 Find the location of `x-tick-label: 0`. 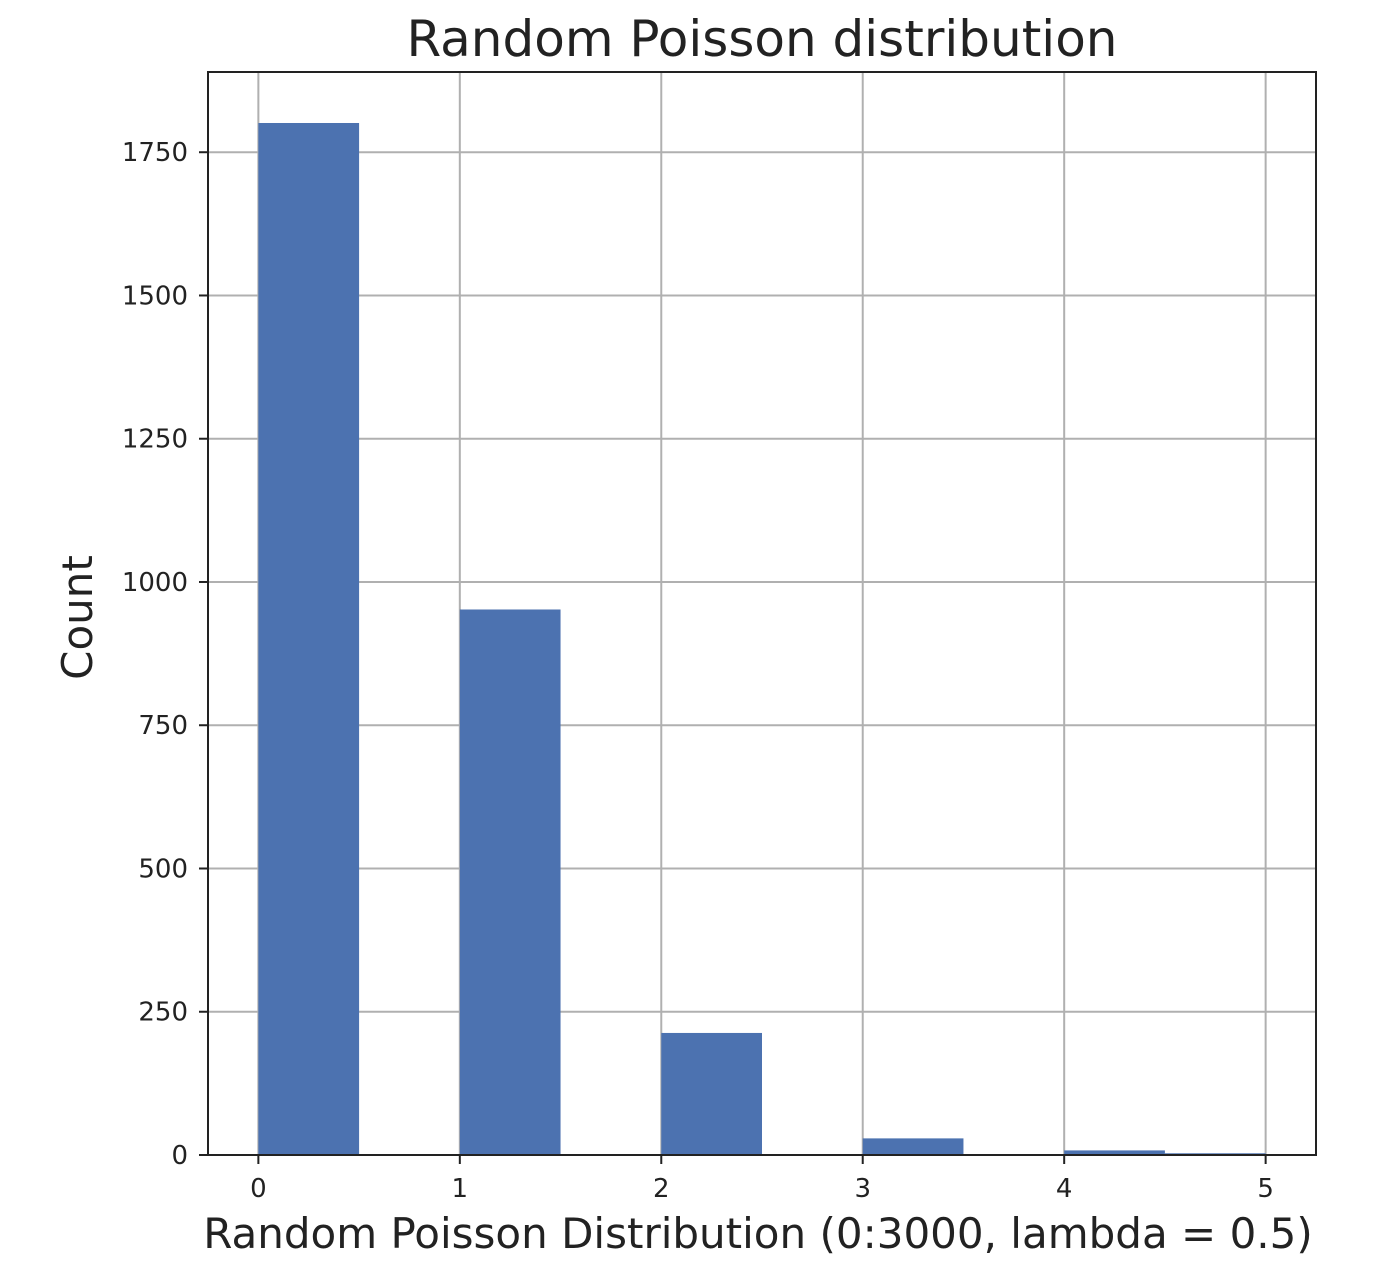

x-tick-label: 0 is located at coordinates (258, 1189).